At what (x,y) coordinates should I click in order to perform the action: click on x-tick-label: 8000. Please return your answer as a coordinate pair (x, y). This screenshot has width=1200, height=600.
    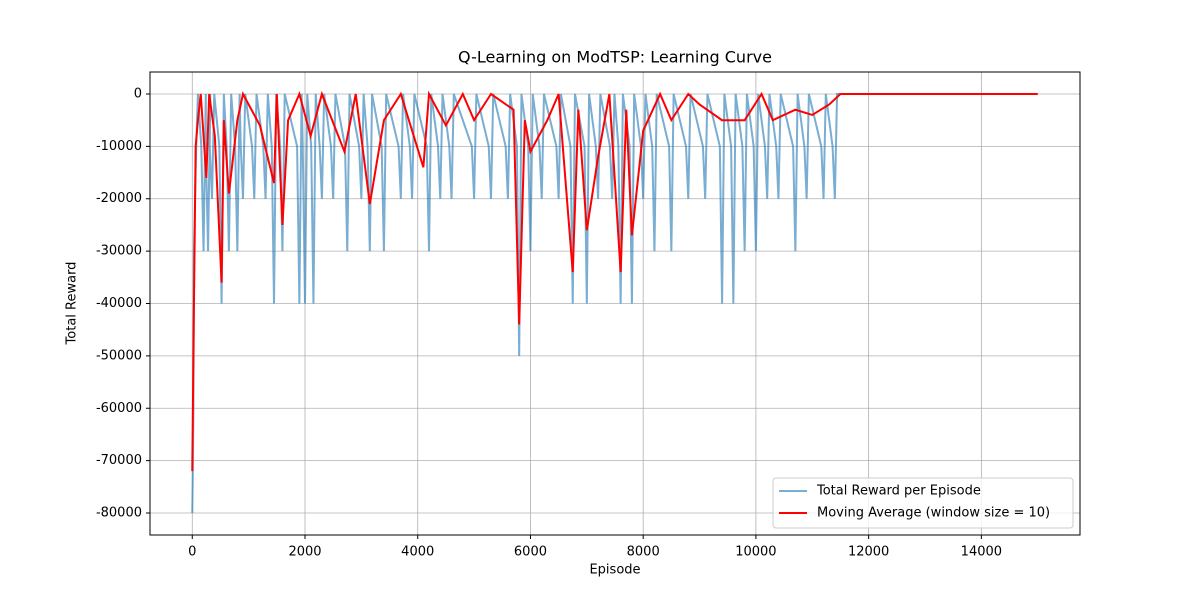
    Looking at the image, I should click on (643, 552).